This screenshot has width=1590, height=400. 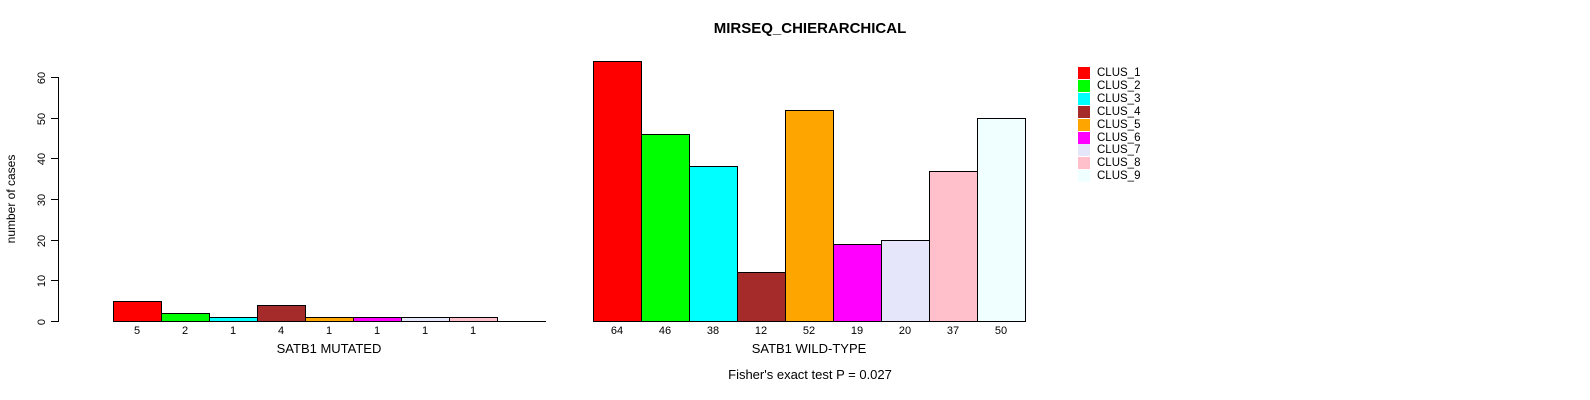 I want to click on y-tick-label: 0, so click(x=42, y=322).